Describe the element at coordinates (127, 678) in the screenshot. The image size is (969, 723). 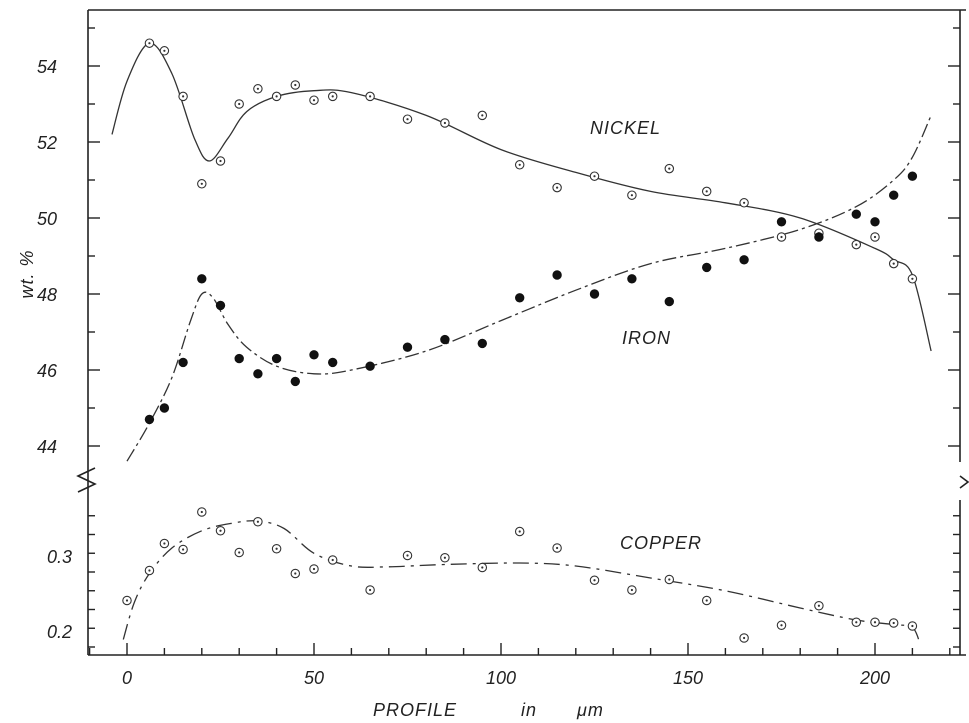
I see `x-tick-label: 0` at that location.